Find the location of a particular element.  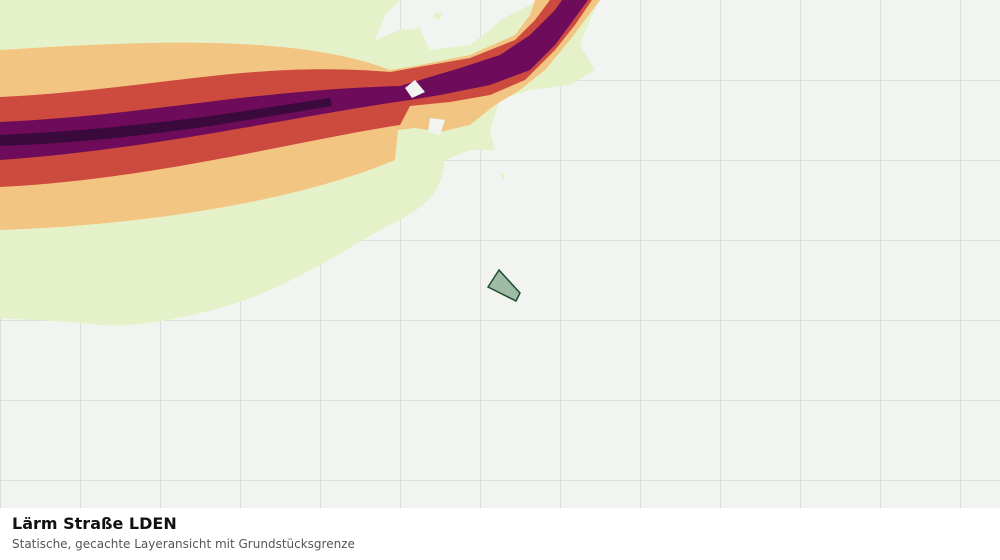

layer-title: Lärm Straße LDEN is located at coordinates (94, 523).